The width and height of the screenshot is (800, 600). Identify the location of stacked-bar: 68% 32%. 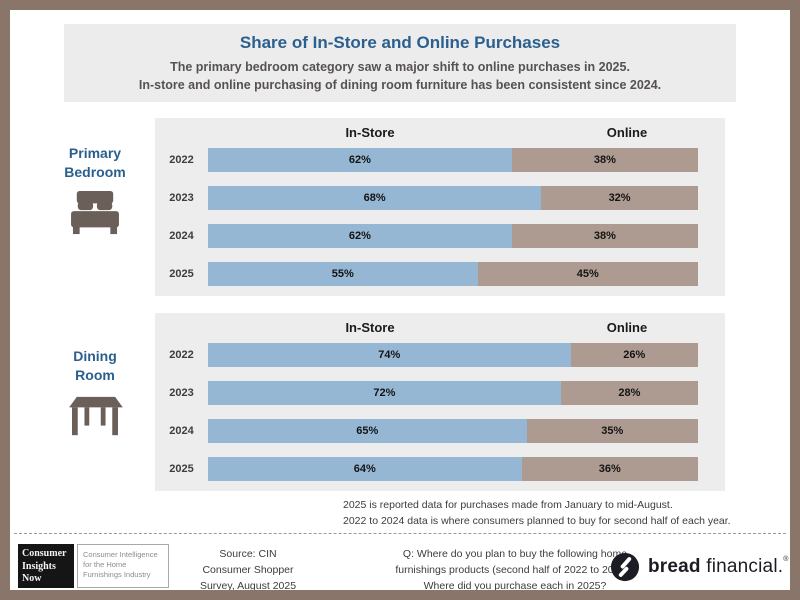
(453, 198).